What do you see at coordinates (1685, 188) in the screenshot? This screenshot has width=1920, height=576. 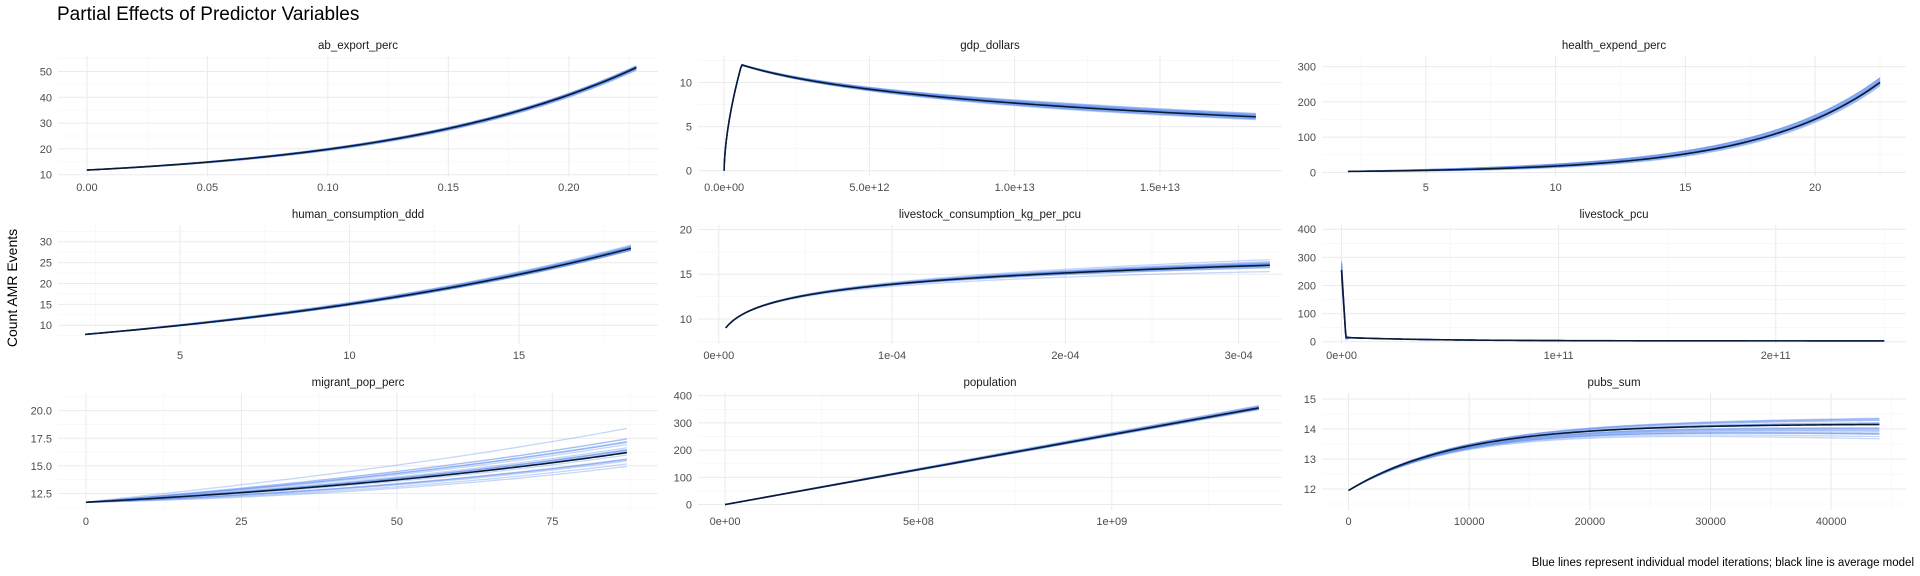 I see `x-tick-label: 15` at bounding box center [1685, 188].